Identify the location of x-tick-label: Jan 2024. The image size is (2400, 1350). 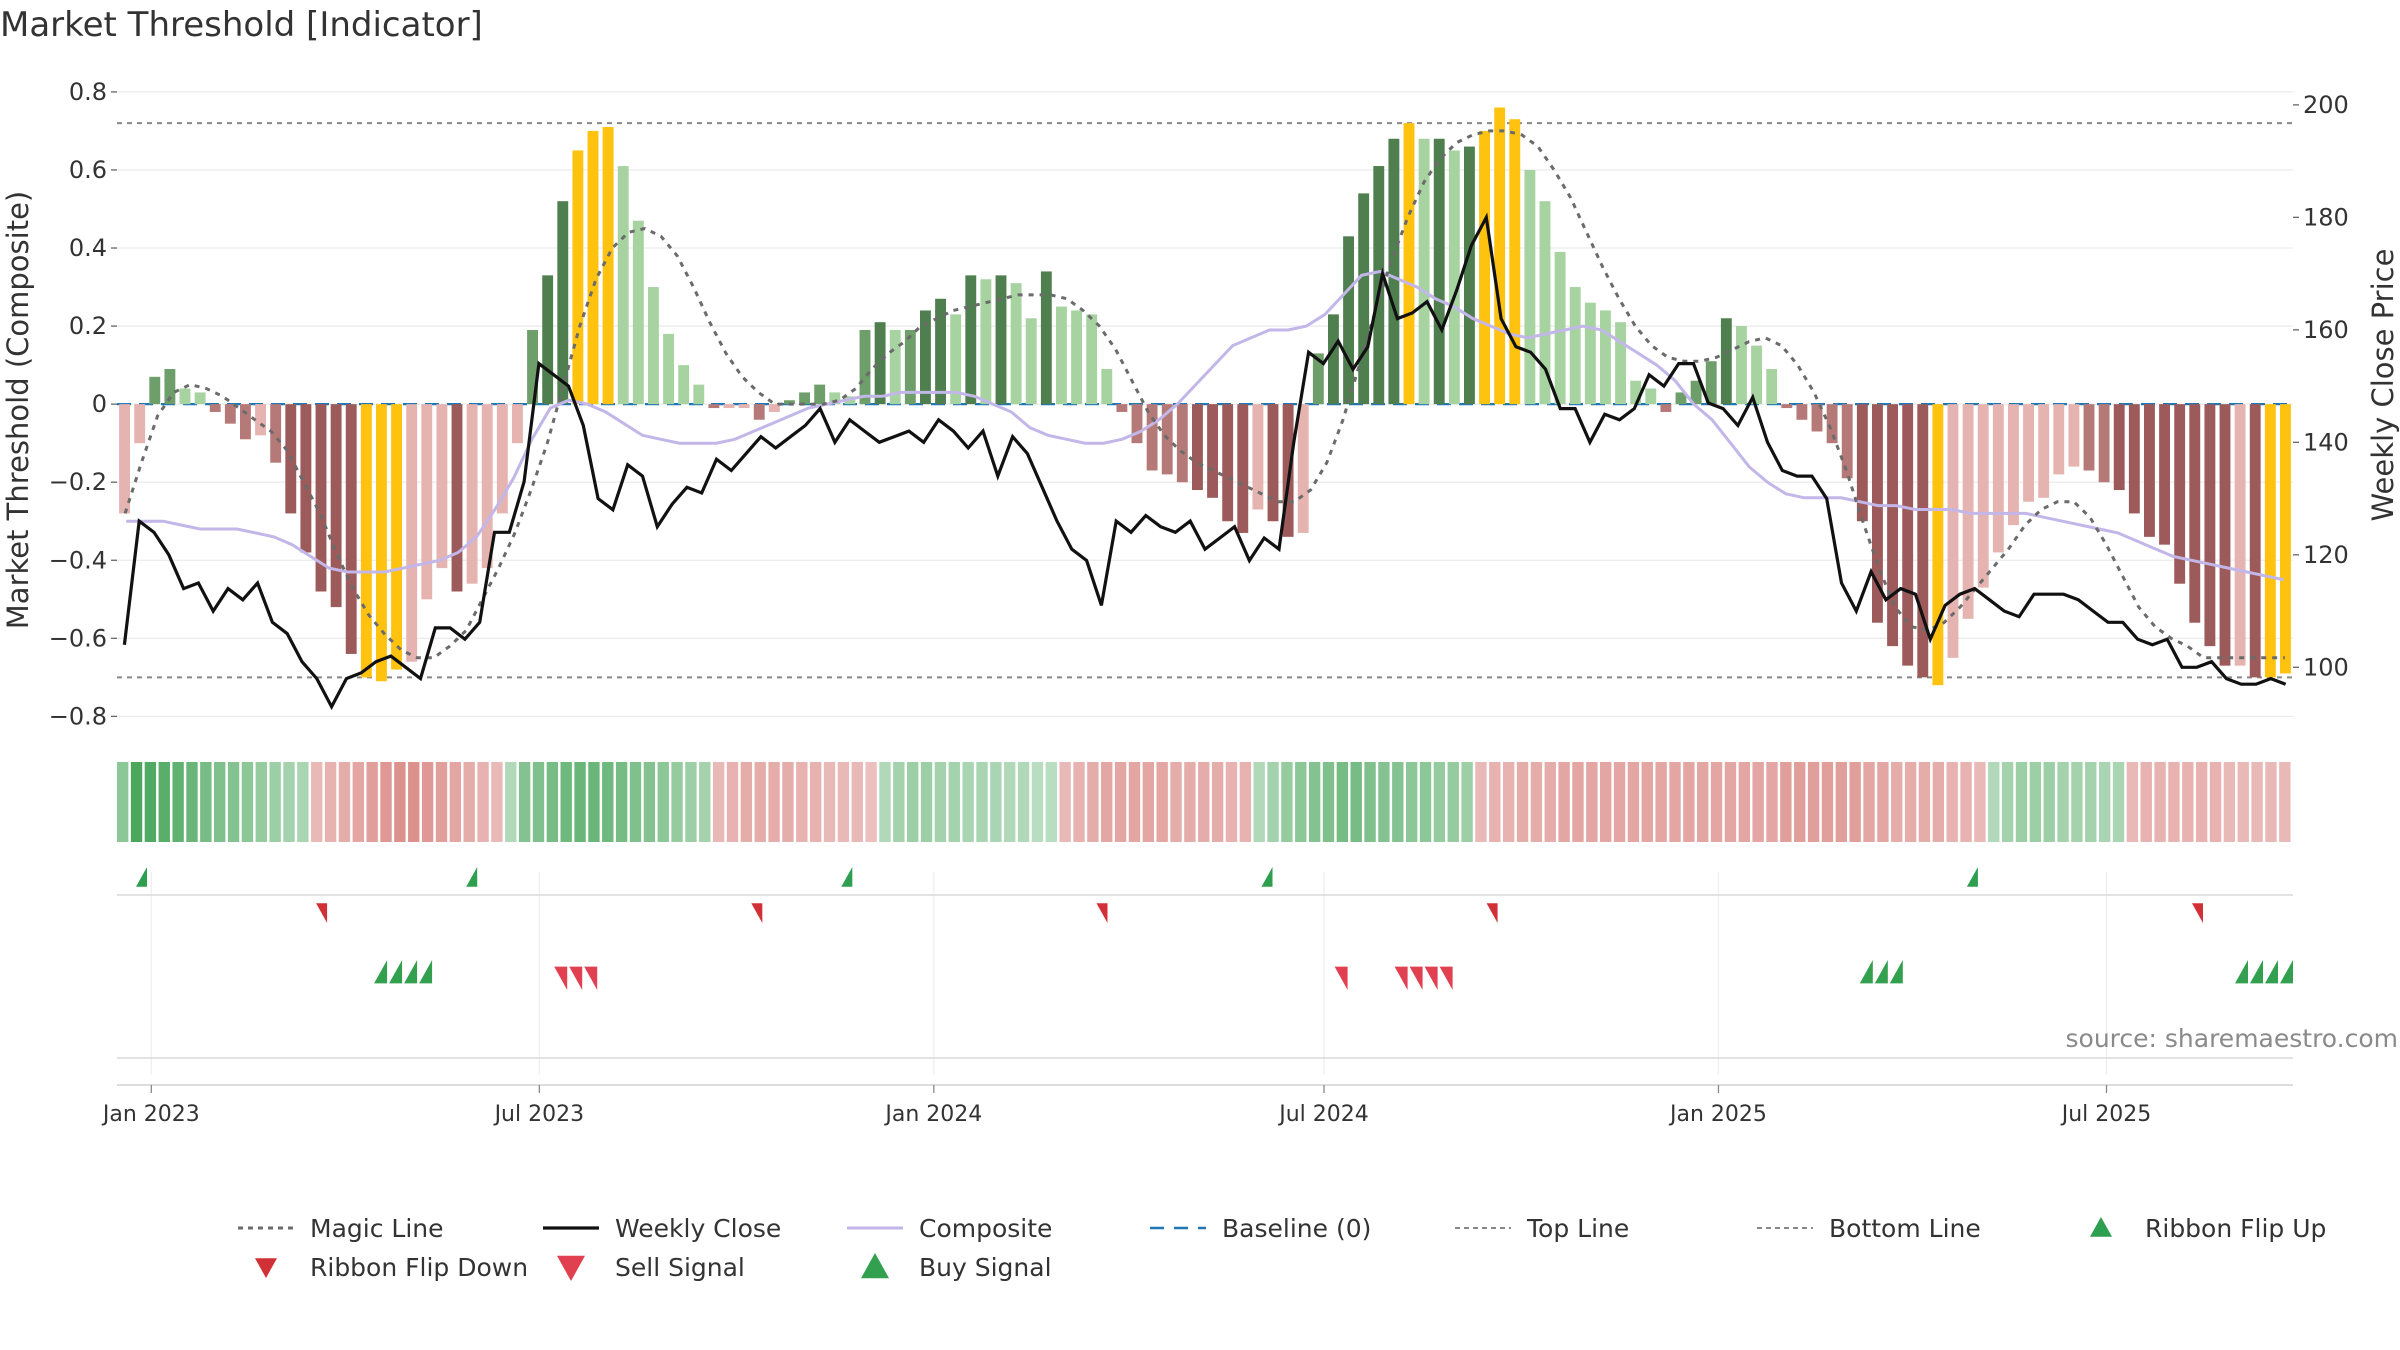
(932, 1114).